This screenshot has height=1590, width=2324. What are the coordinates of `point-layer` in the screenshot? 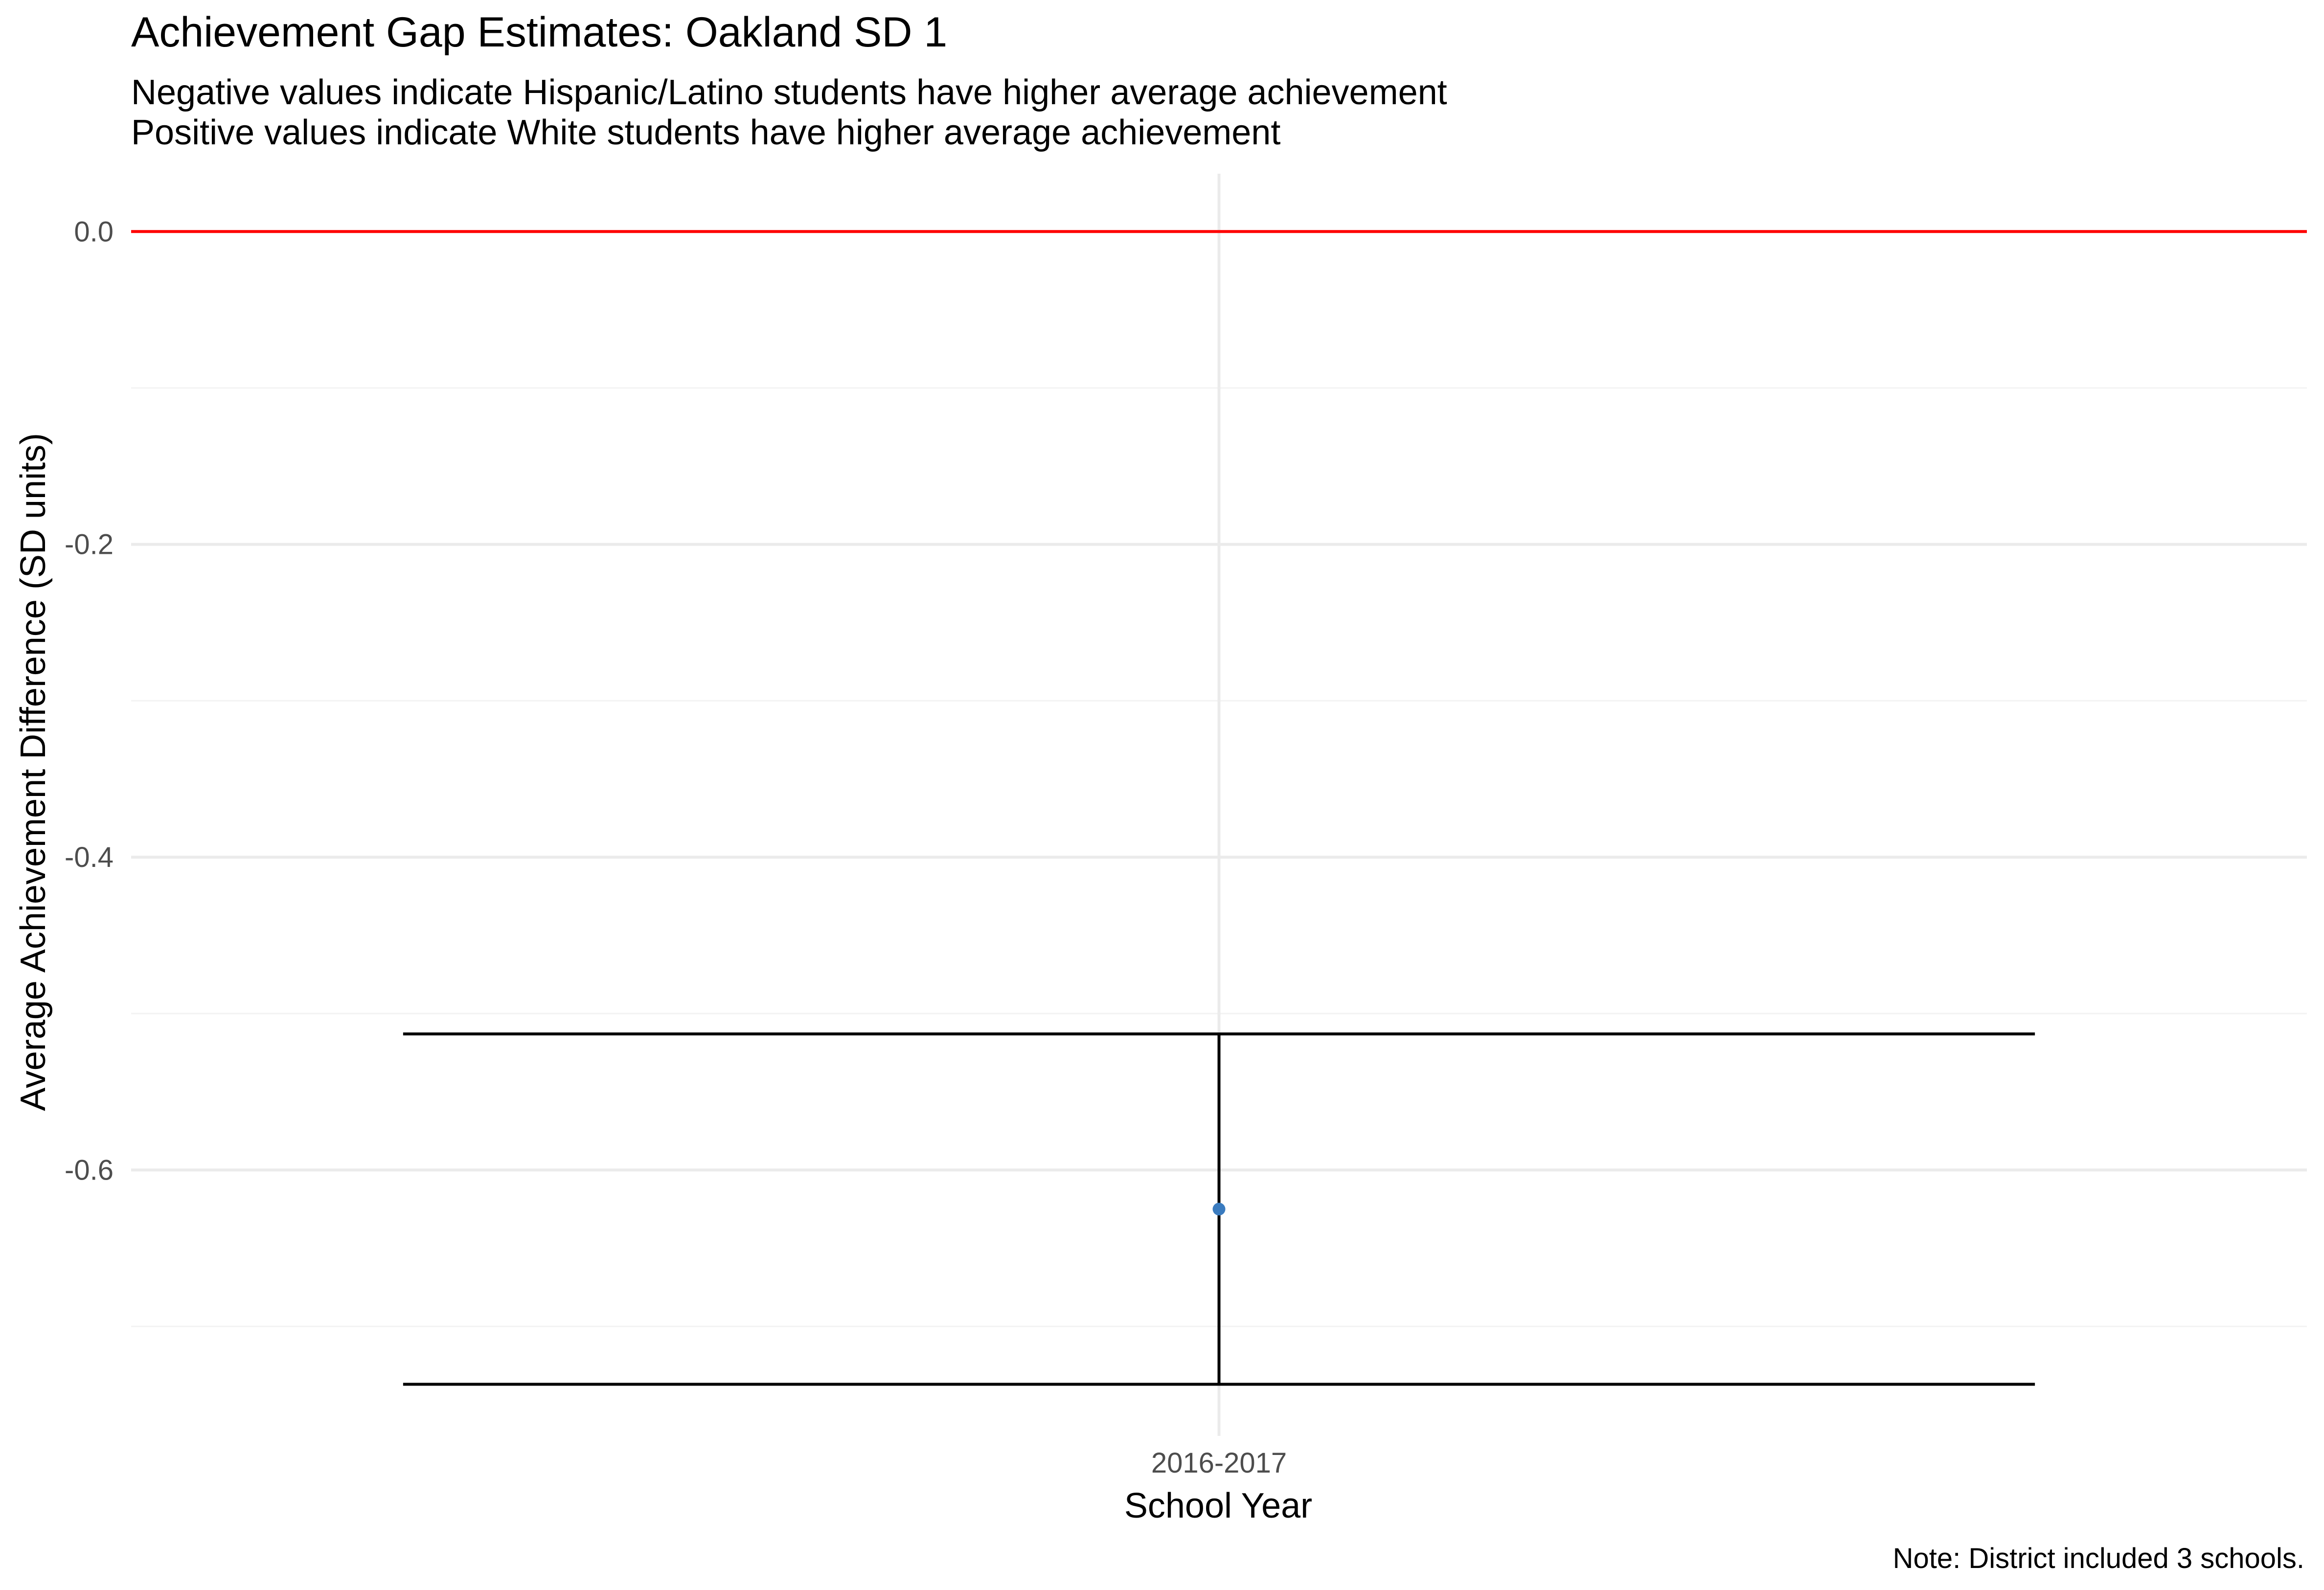 It's located at (1219, 1209).